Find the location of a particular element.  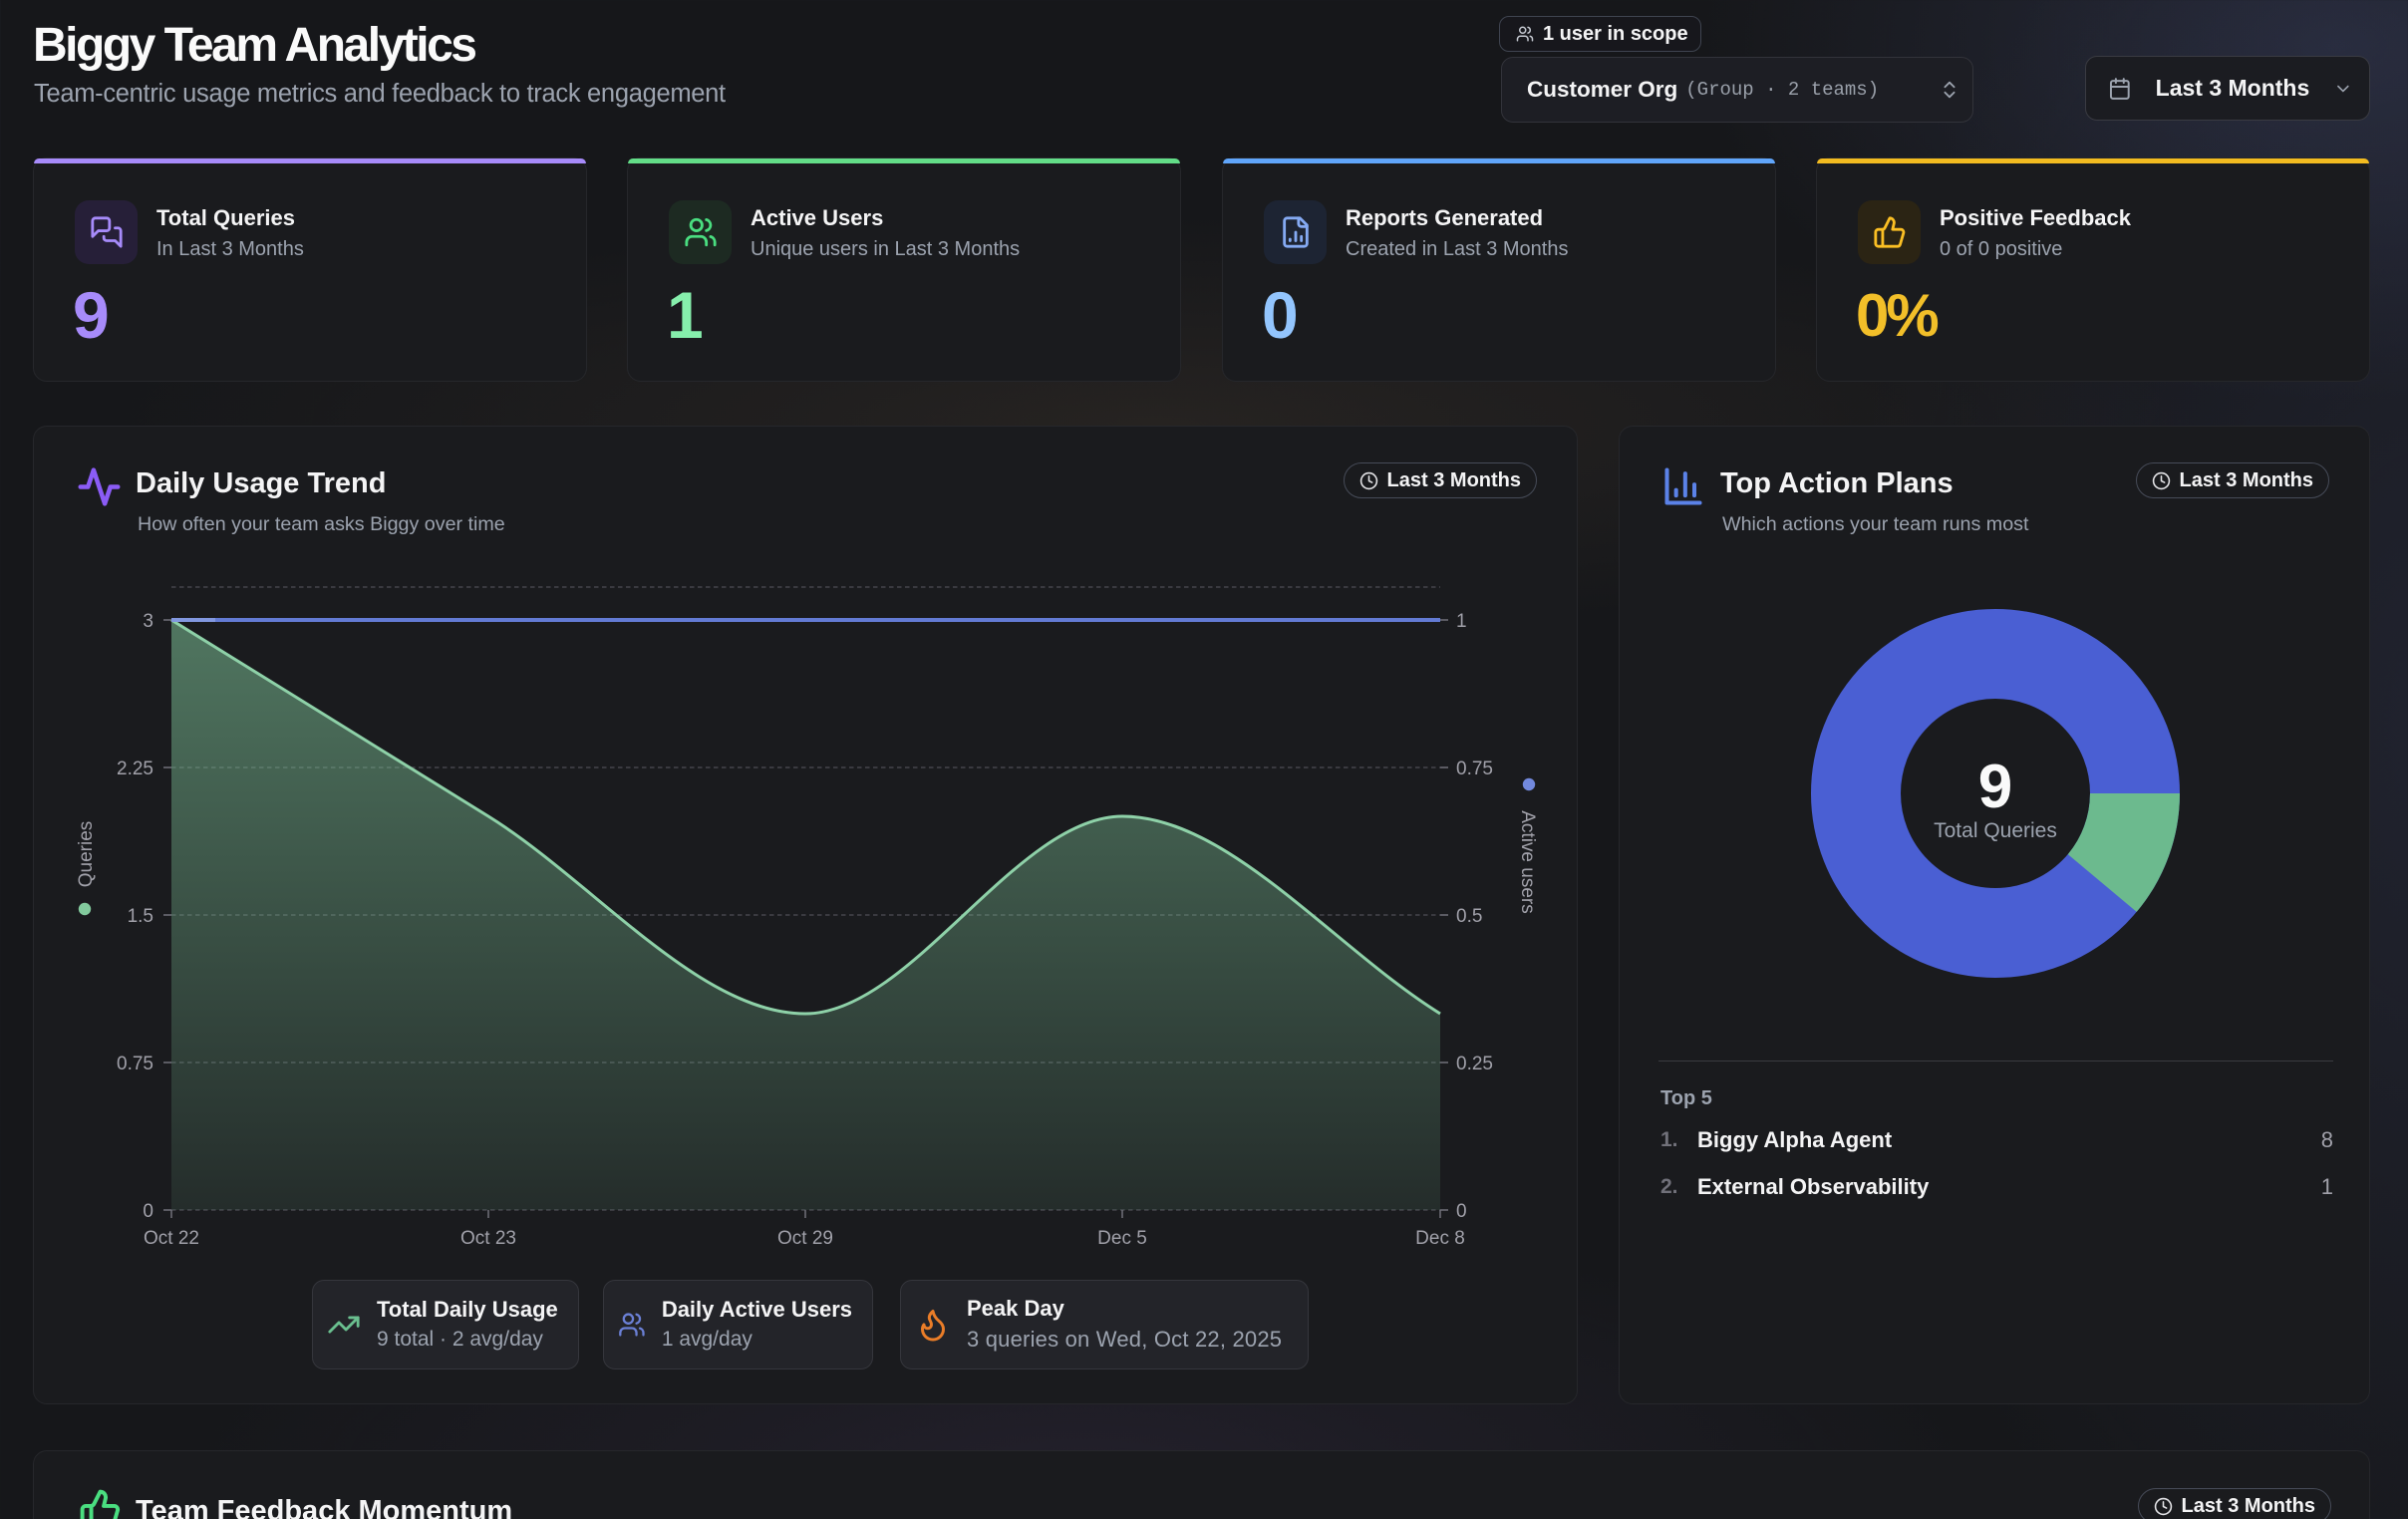

svg-text: Oct 23 is located at coordinates (488, 1239).